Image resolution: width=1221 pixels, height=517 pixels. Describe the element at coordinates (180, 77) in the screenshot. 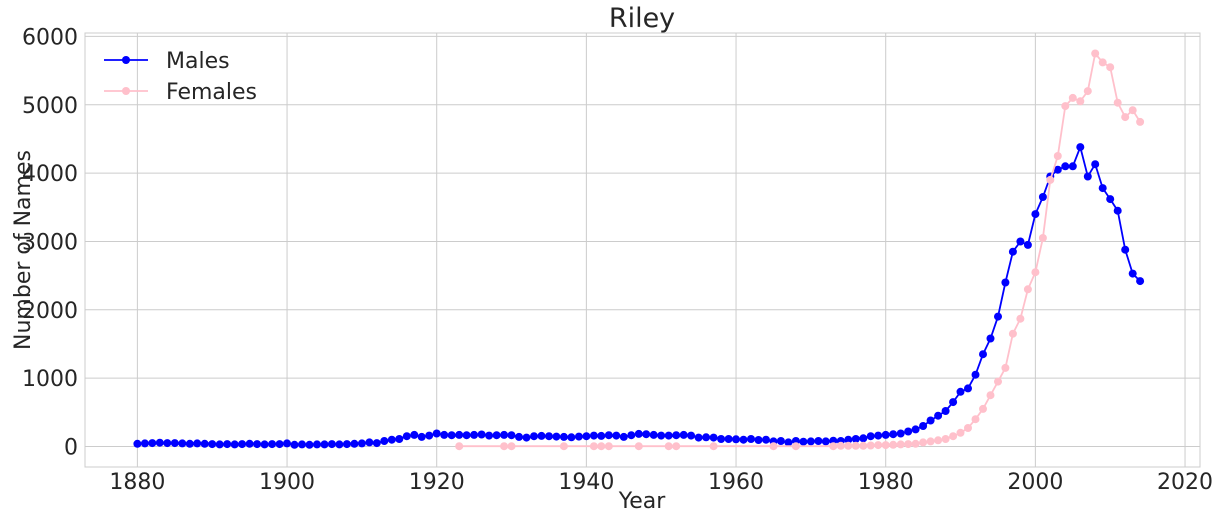

I see `legend: Males Females` at that location.